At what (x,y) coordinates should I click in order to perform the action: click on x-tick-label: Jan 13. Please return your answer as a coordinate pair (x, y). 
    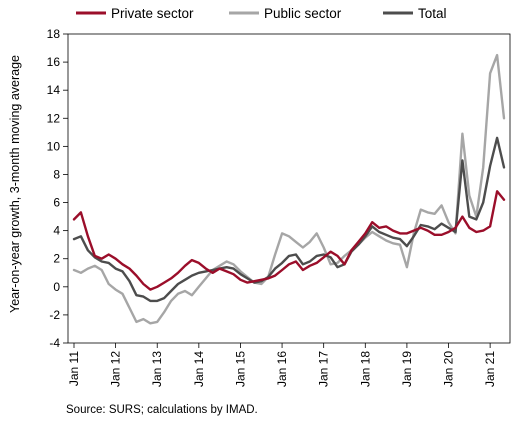
    Looking at the image, I should click on (157, 369).